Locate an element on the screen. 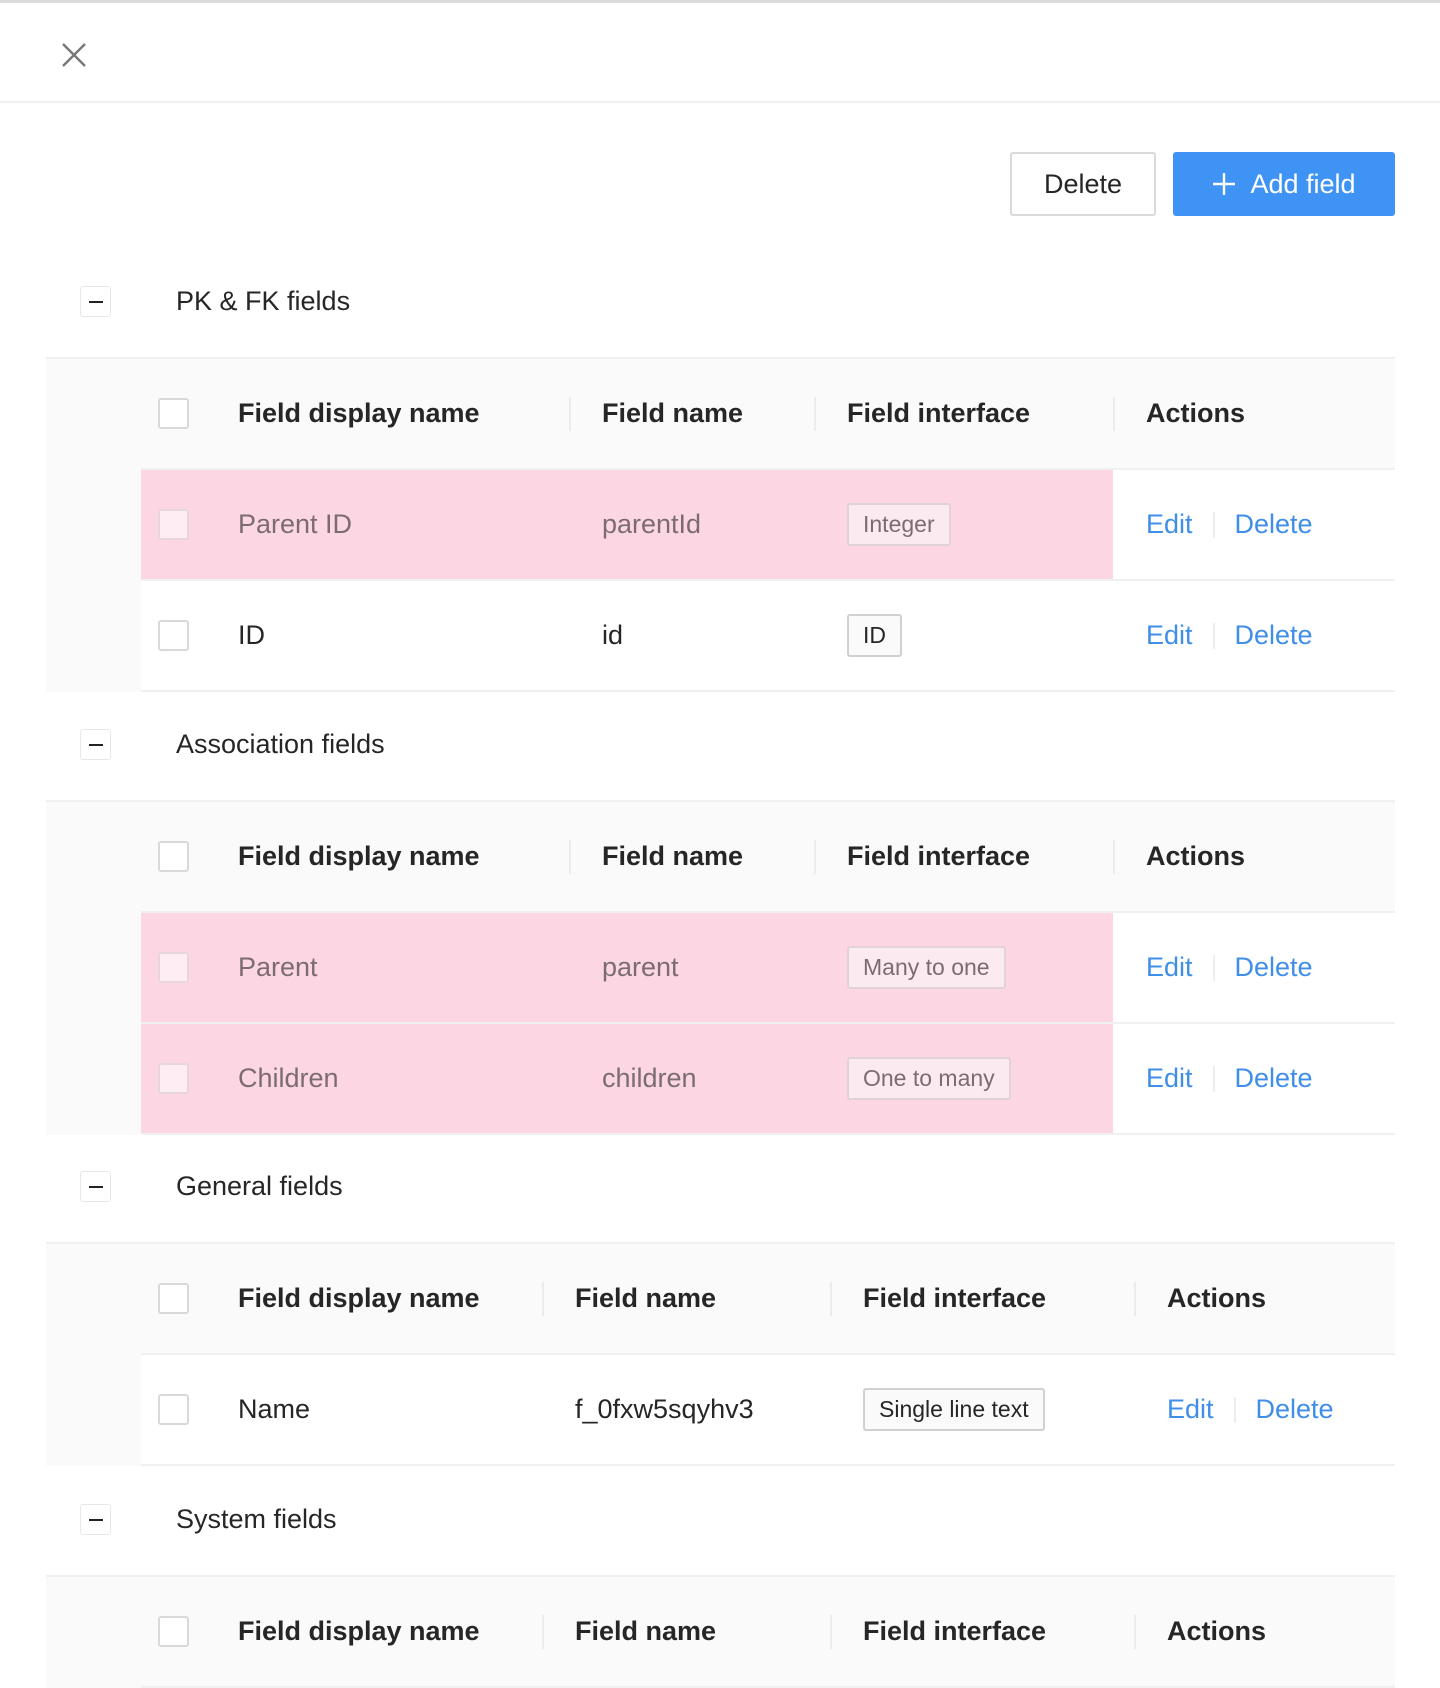  field-display-name: Name is located at coordinates (274, 1409).